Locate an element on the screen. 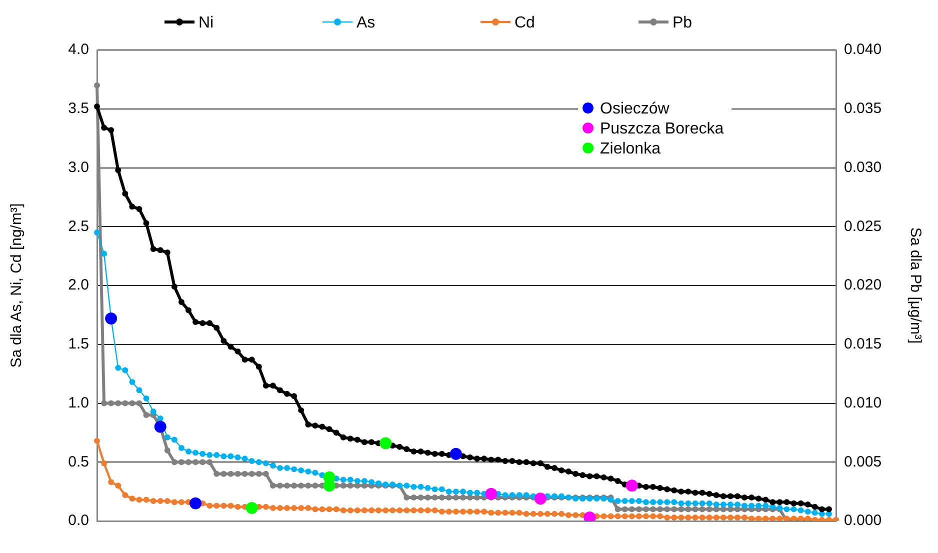 This screenshot has height=553, width=938. y2-tick-label: 0.000 is located at coordinates (863, 521).